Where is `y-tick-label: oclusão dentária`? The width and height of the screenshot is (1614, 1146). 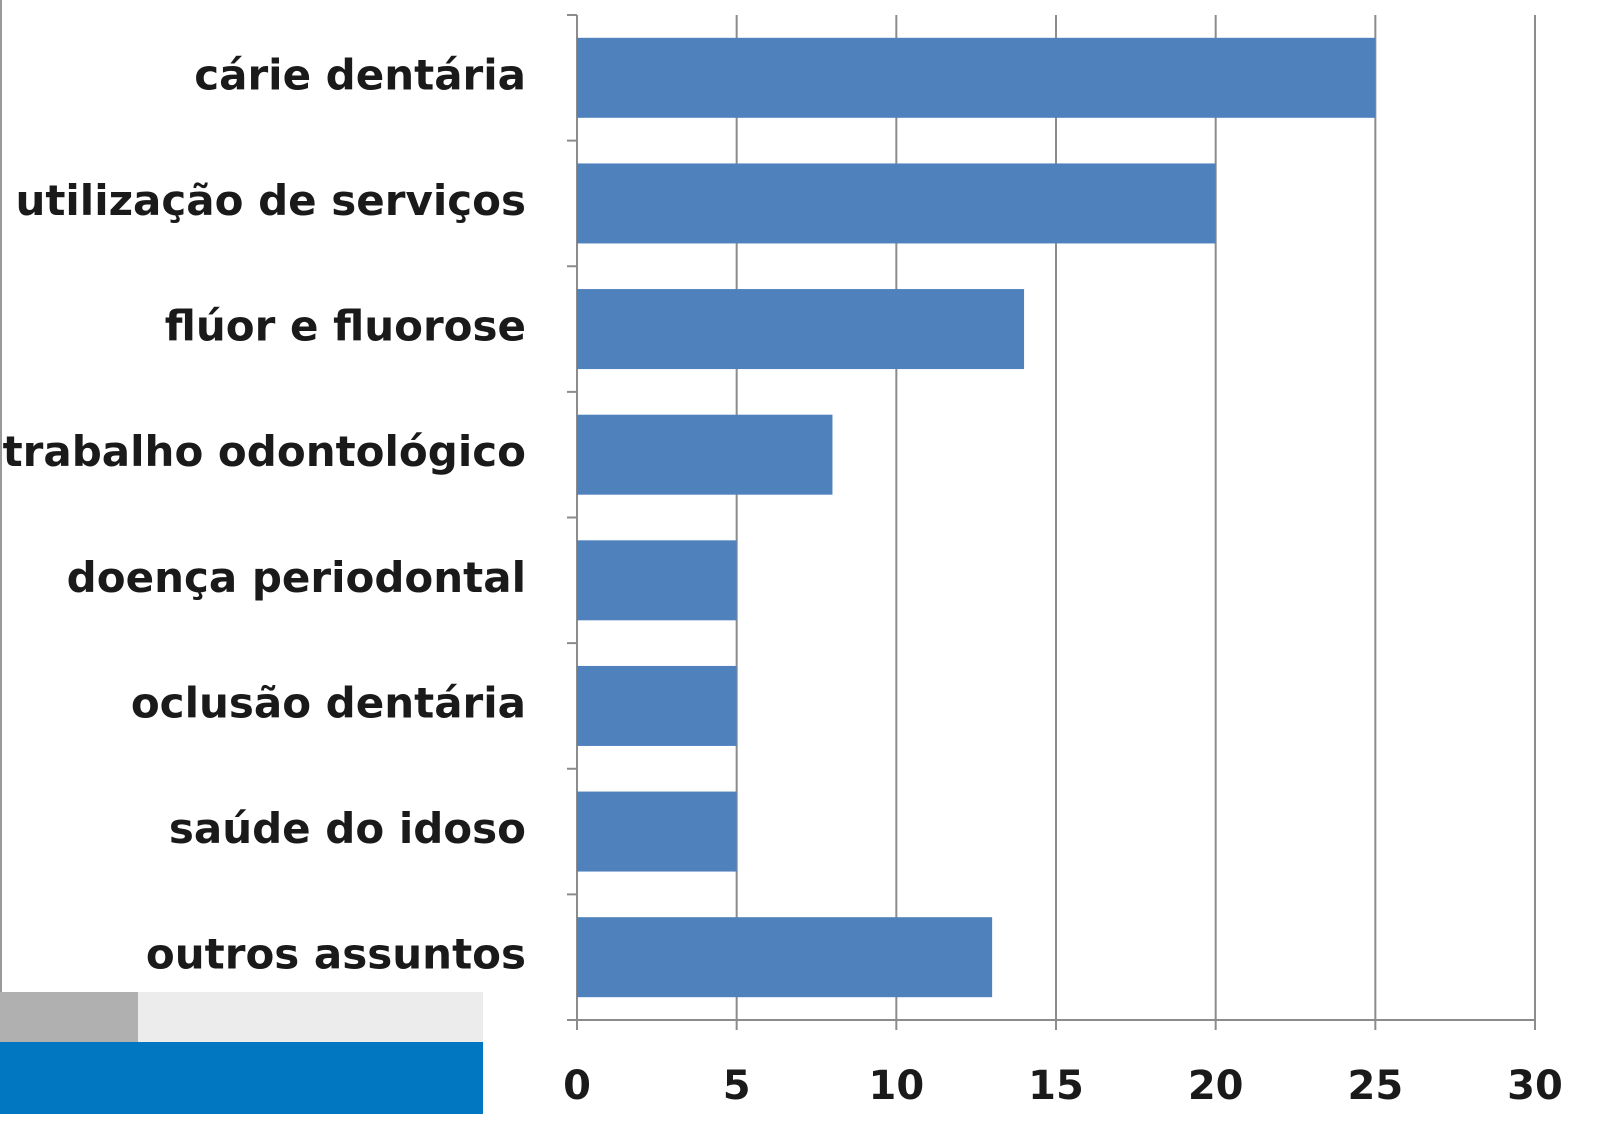 y-tick-label: oclusão dentária is located at coordinates (328, 702).